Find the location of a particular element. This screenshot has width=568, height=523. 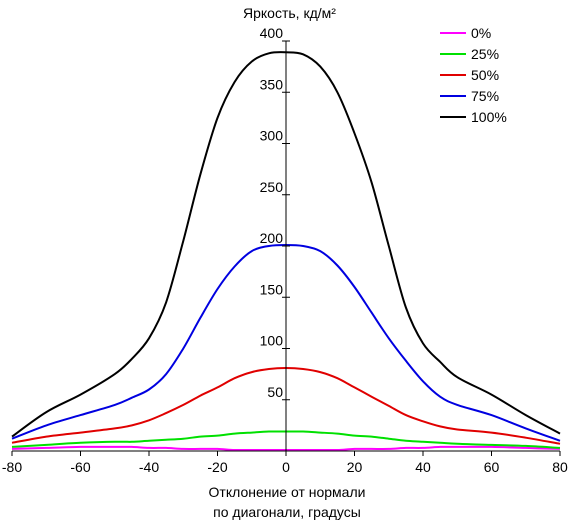

legend: 0% 25% 50% 75% 100% is located at coordinates (473, 75).